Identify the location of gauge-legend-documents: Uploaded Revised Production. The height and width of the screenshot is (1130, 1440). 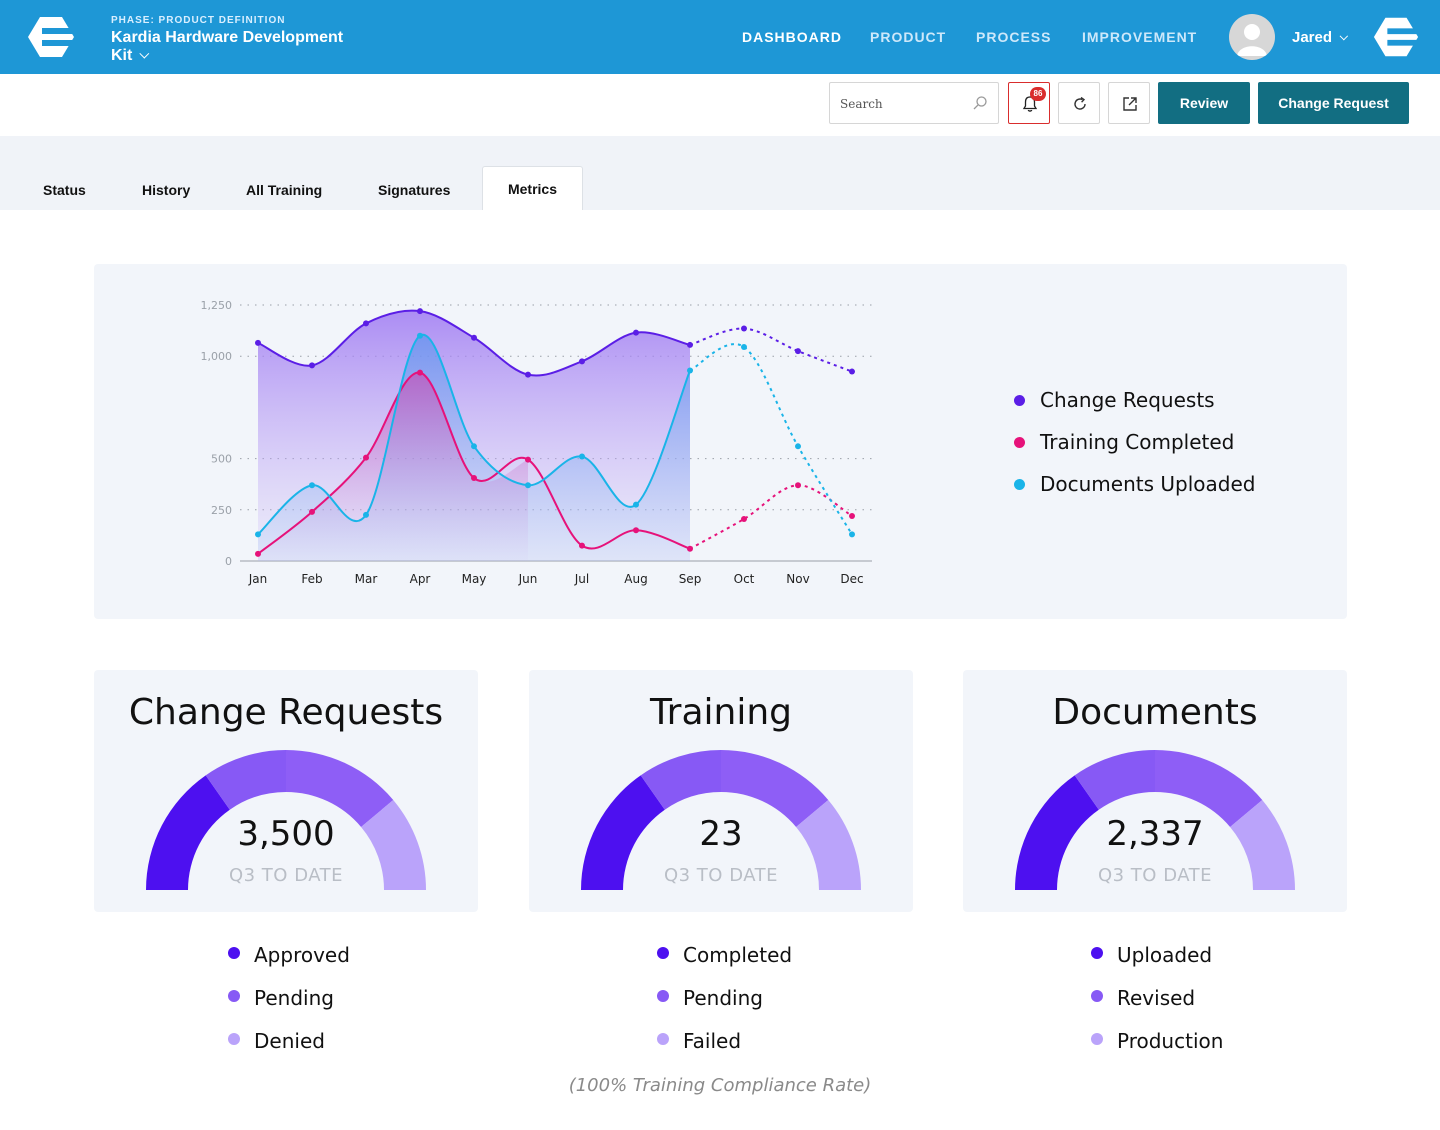
(1157, 1006).